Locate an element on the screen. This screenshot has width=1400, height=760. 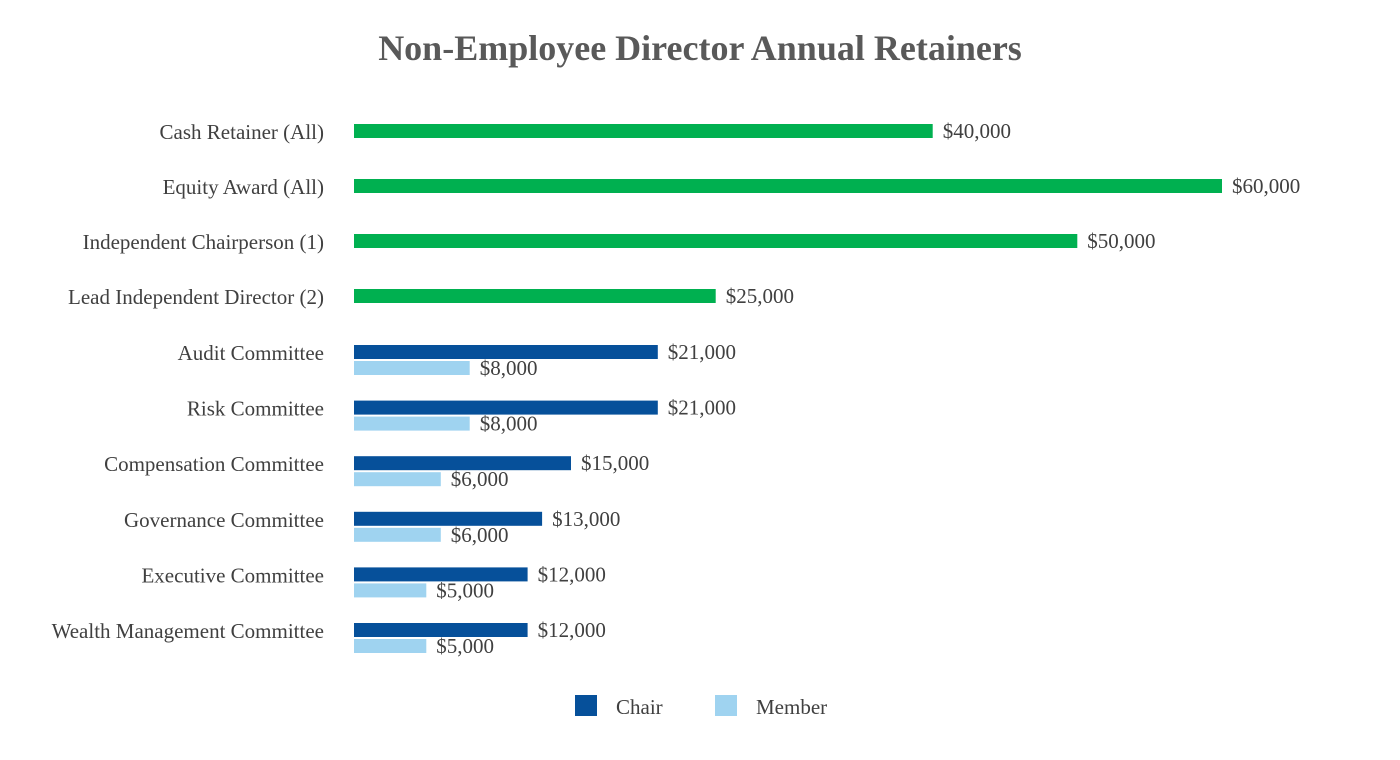
legend-swatch-chair is located at coordinates (586, 705).